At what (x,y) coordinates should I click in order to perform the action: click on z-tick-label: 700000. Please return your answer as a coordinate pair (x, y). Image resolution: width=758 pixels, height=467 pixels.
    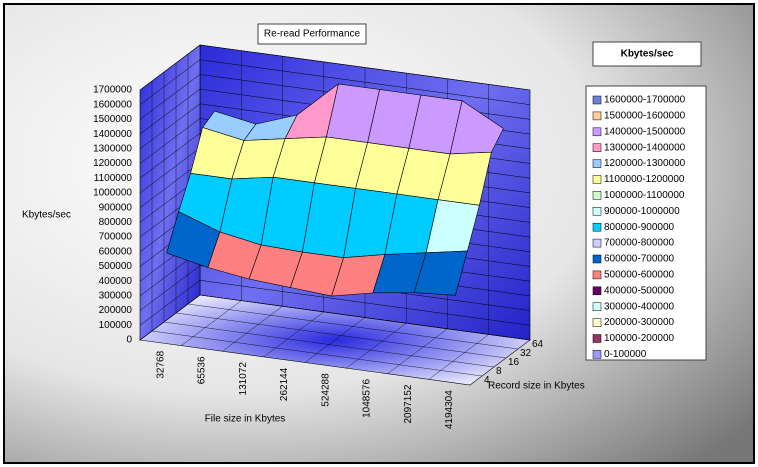
    Looking at the image, I should click on (116, 237).